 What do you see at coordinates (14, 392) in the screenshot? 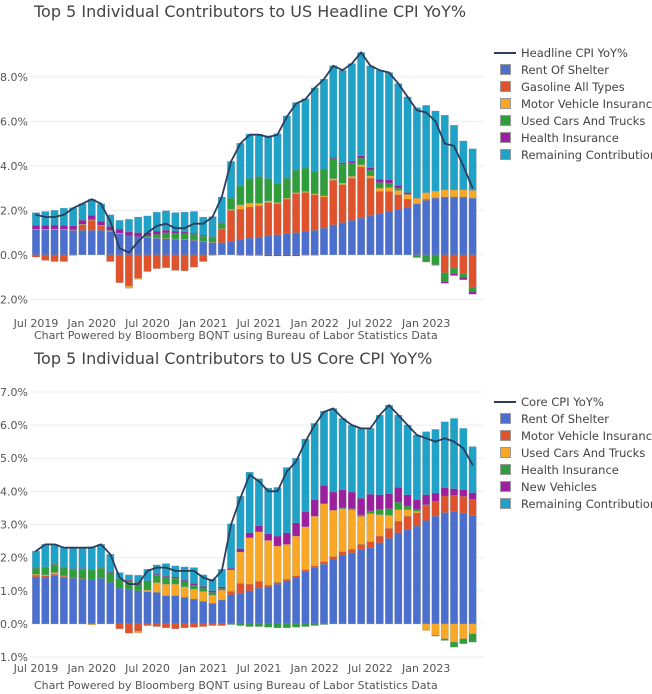
I see `y-tick-label: 7.0%` at bounding box center [14, 392].